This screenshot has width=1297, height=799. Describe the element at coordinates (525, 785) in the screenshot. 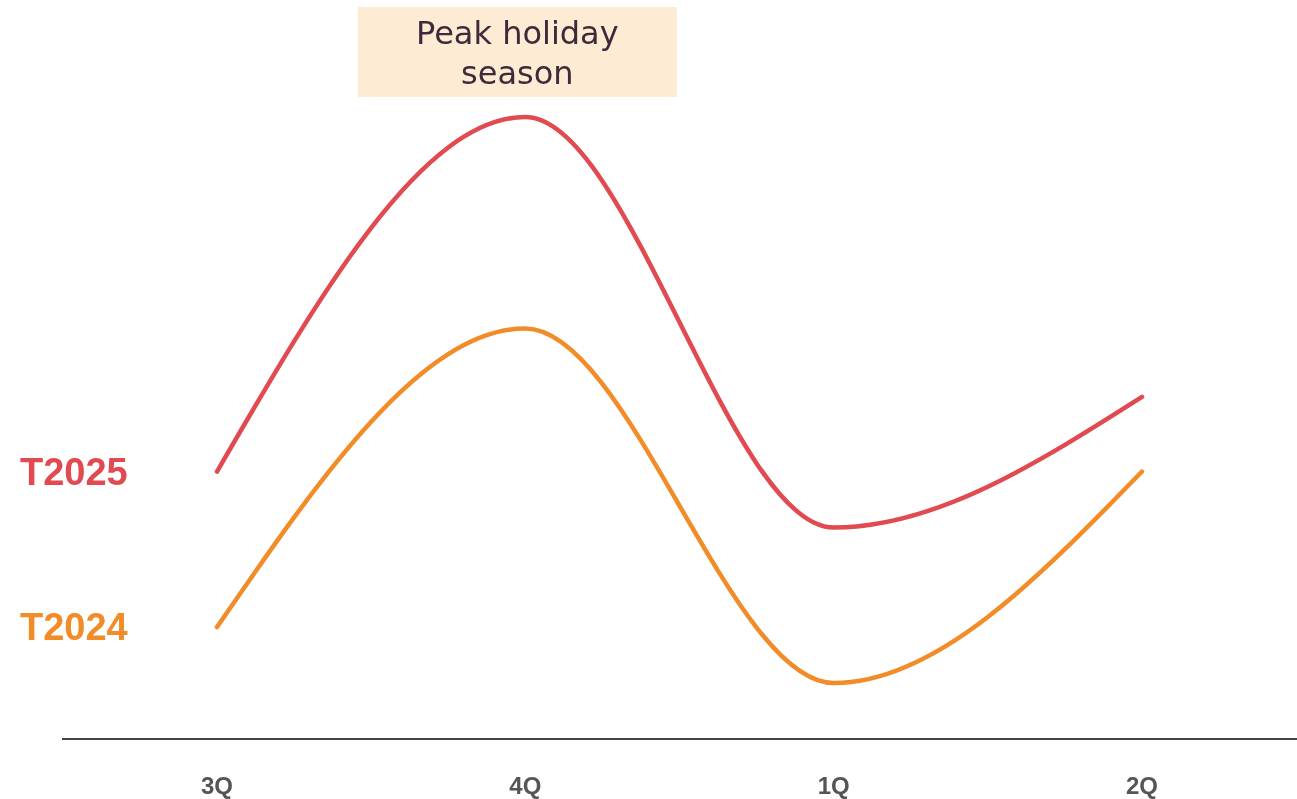

I see `x-tick-label: 4Q` at that location.